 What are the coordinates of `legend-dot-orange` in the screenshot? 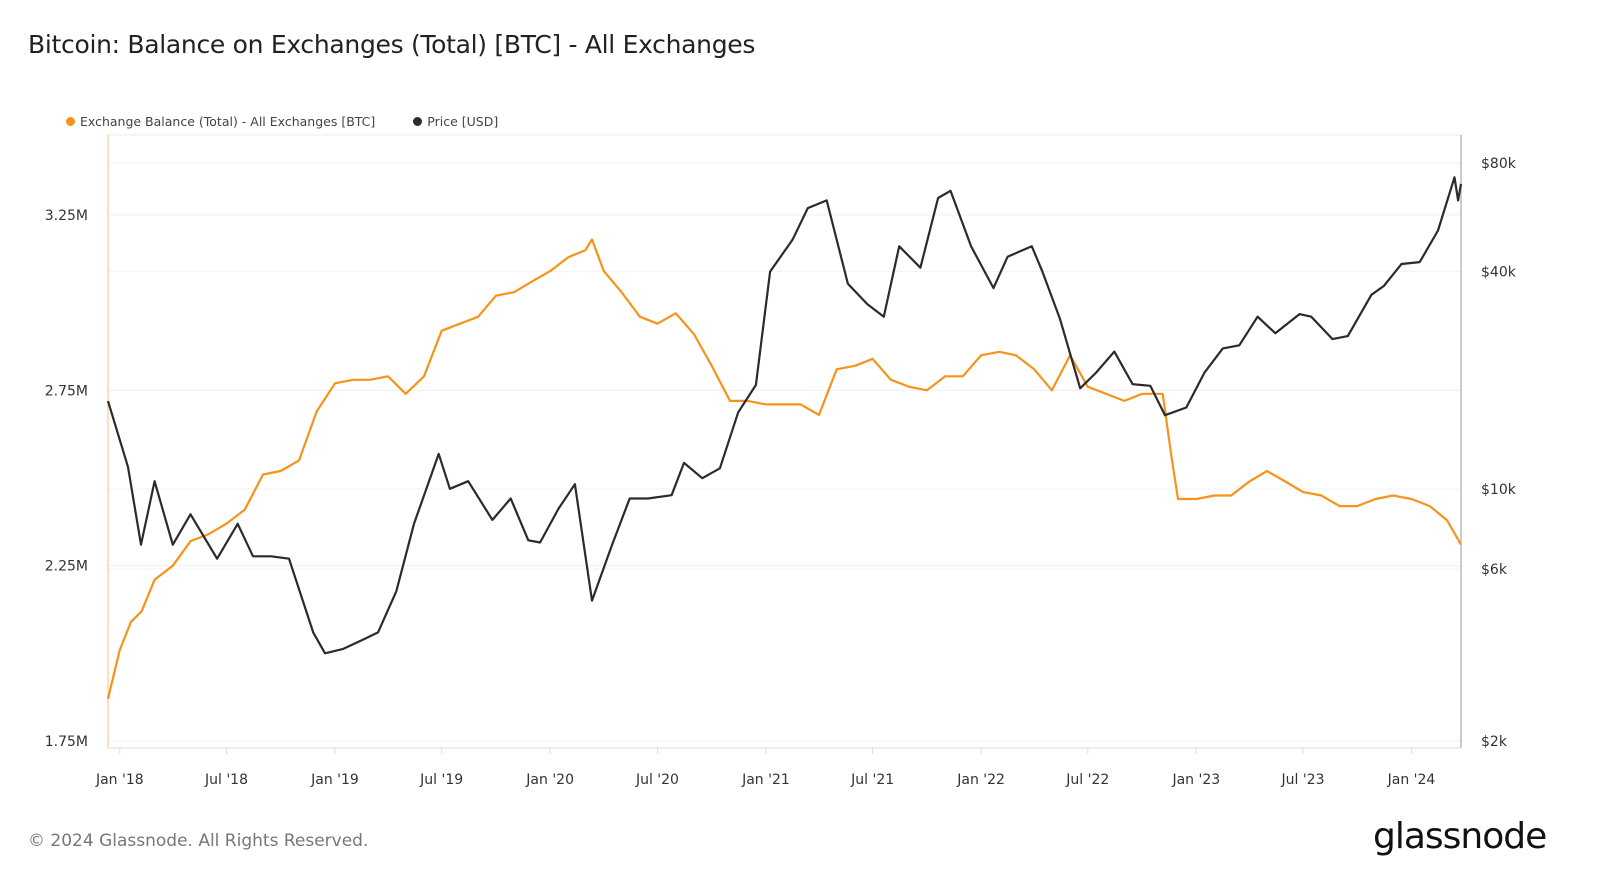 It's located at (70, 121).